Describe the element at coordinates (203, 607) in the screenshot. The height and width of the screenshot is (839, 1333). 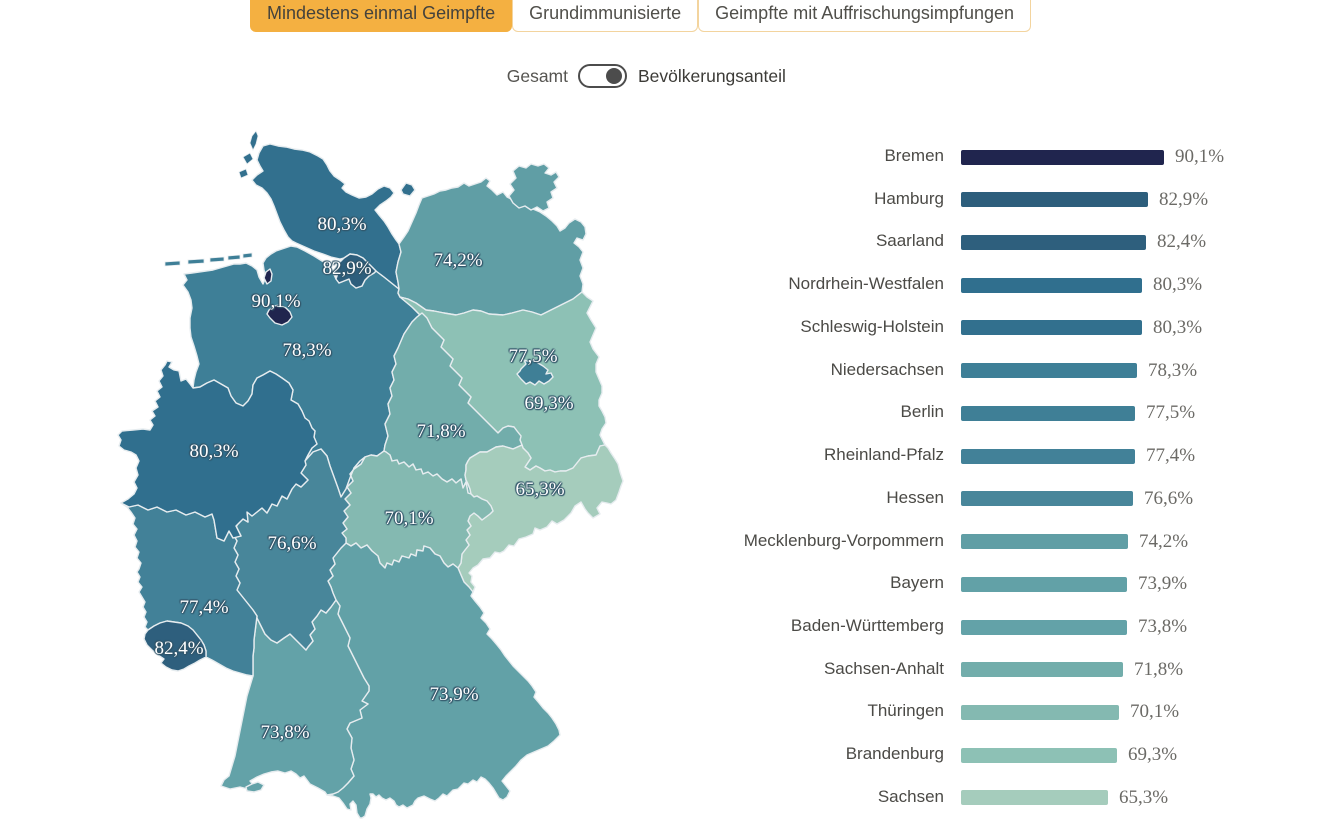
I see `svg-text: 77,4%` at that location.